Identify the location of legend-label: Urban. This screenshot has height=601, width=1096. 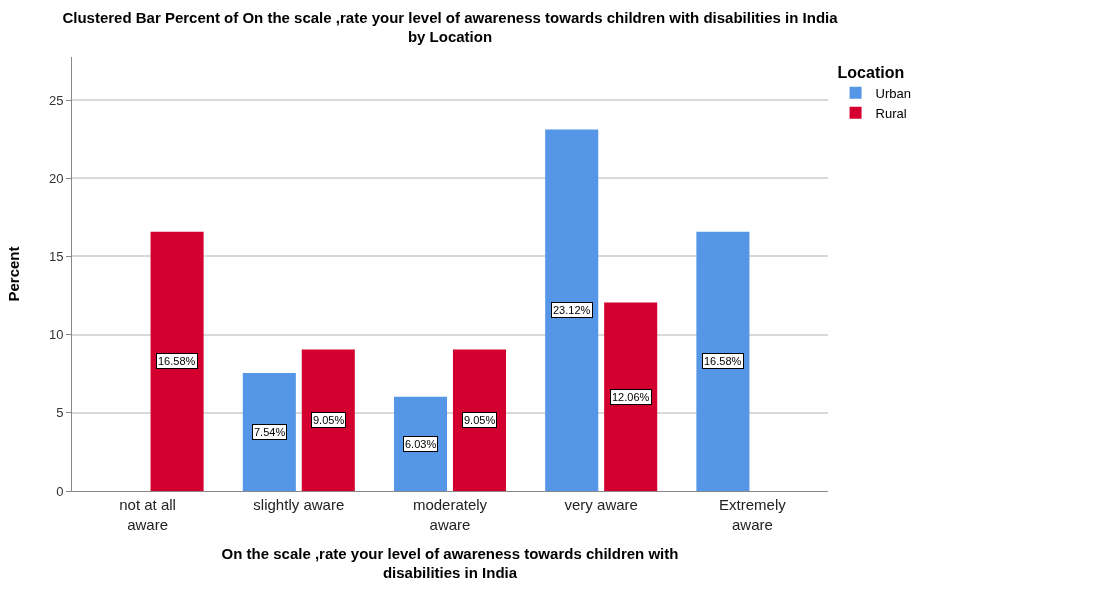
(893, 93).